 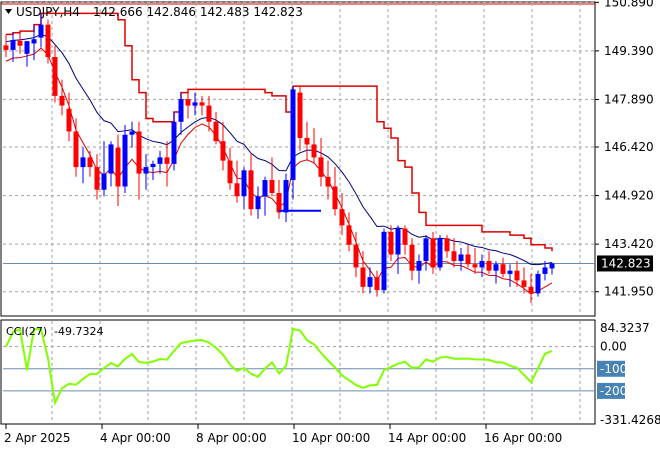 I want to click on current-price-badge, so click(x=625, y=263).